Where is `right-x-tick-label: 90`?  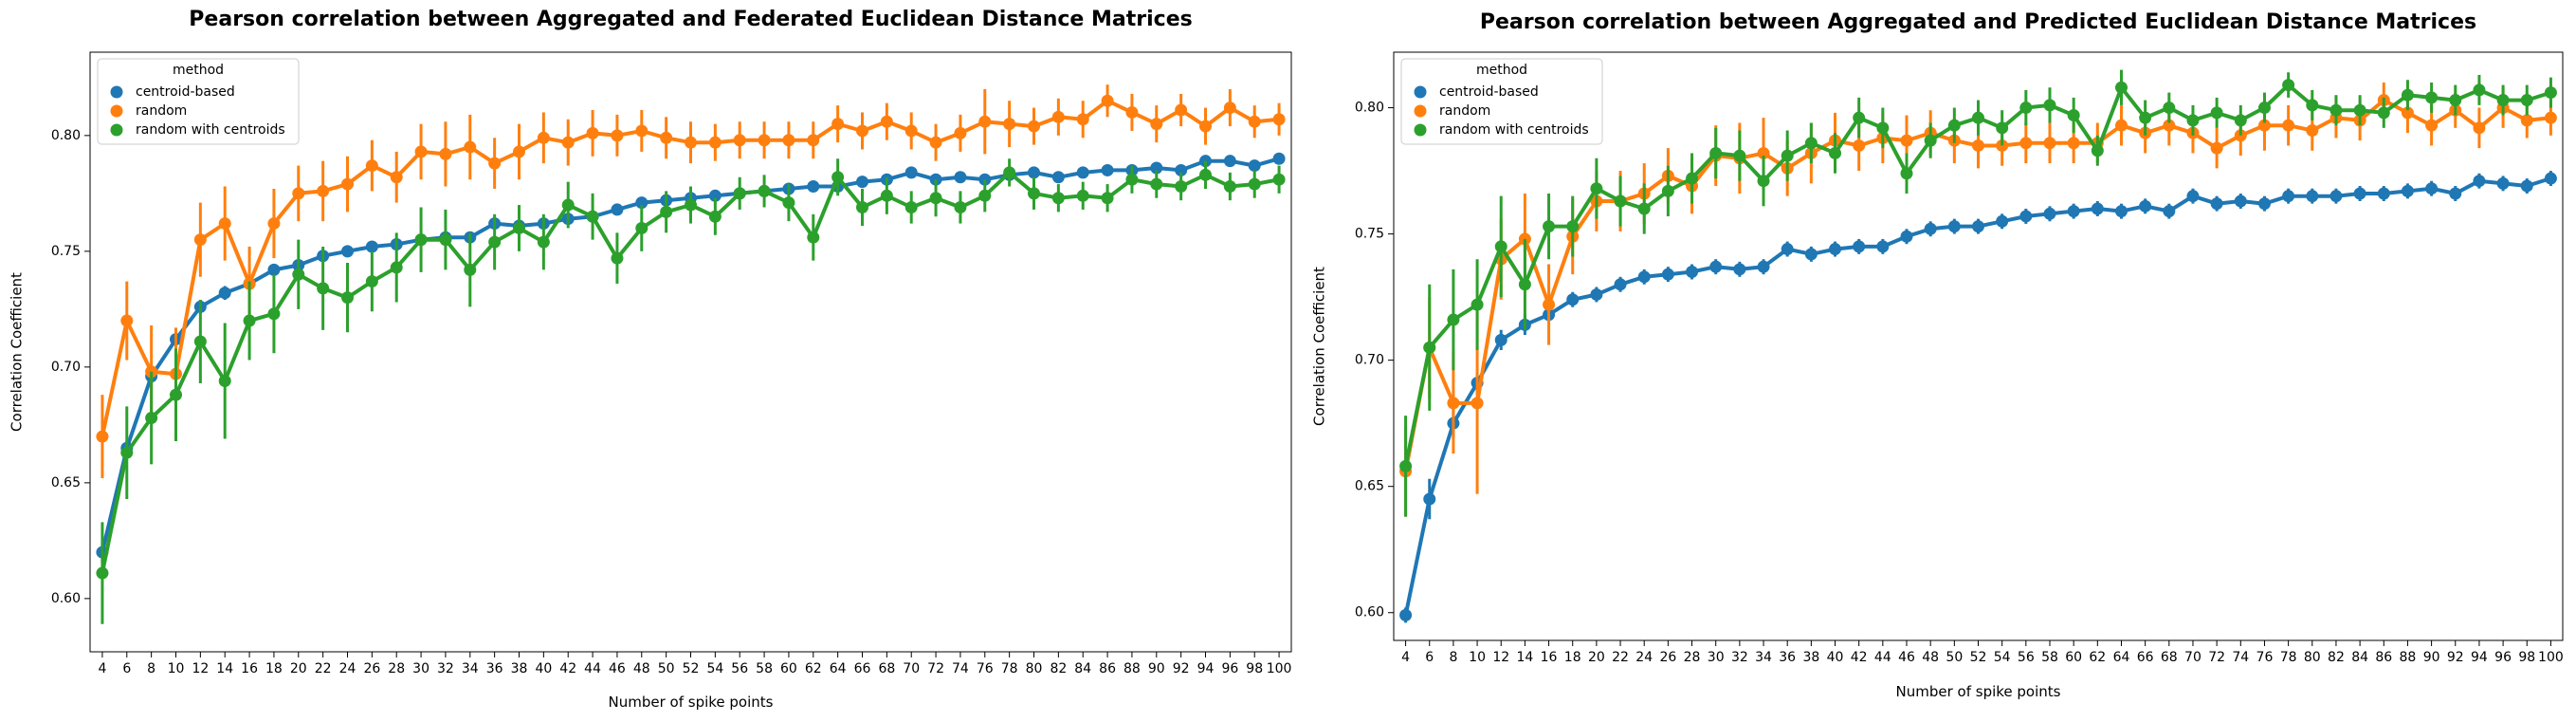
right-x-tick-label: 90 is located at coordinates (2431, 657).